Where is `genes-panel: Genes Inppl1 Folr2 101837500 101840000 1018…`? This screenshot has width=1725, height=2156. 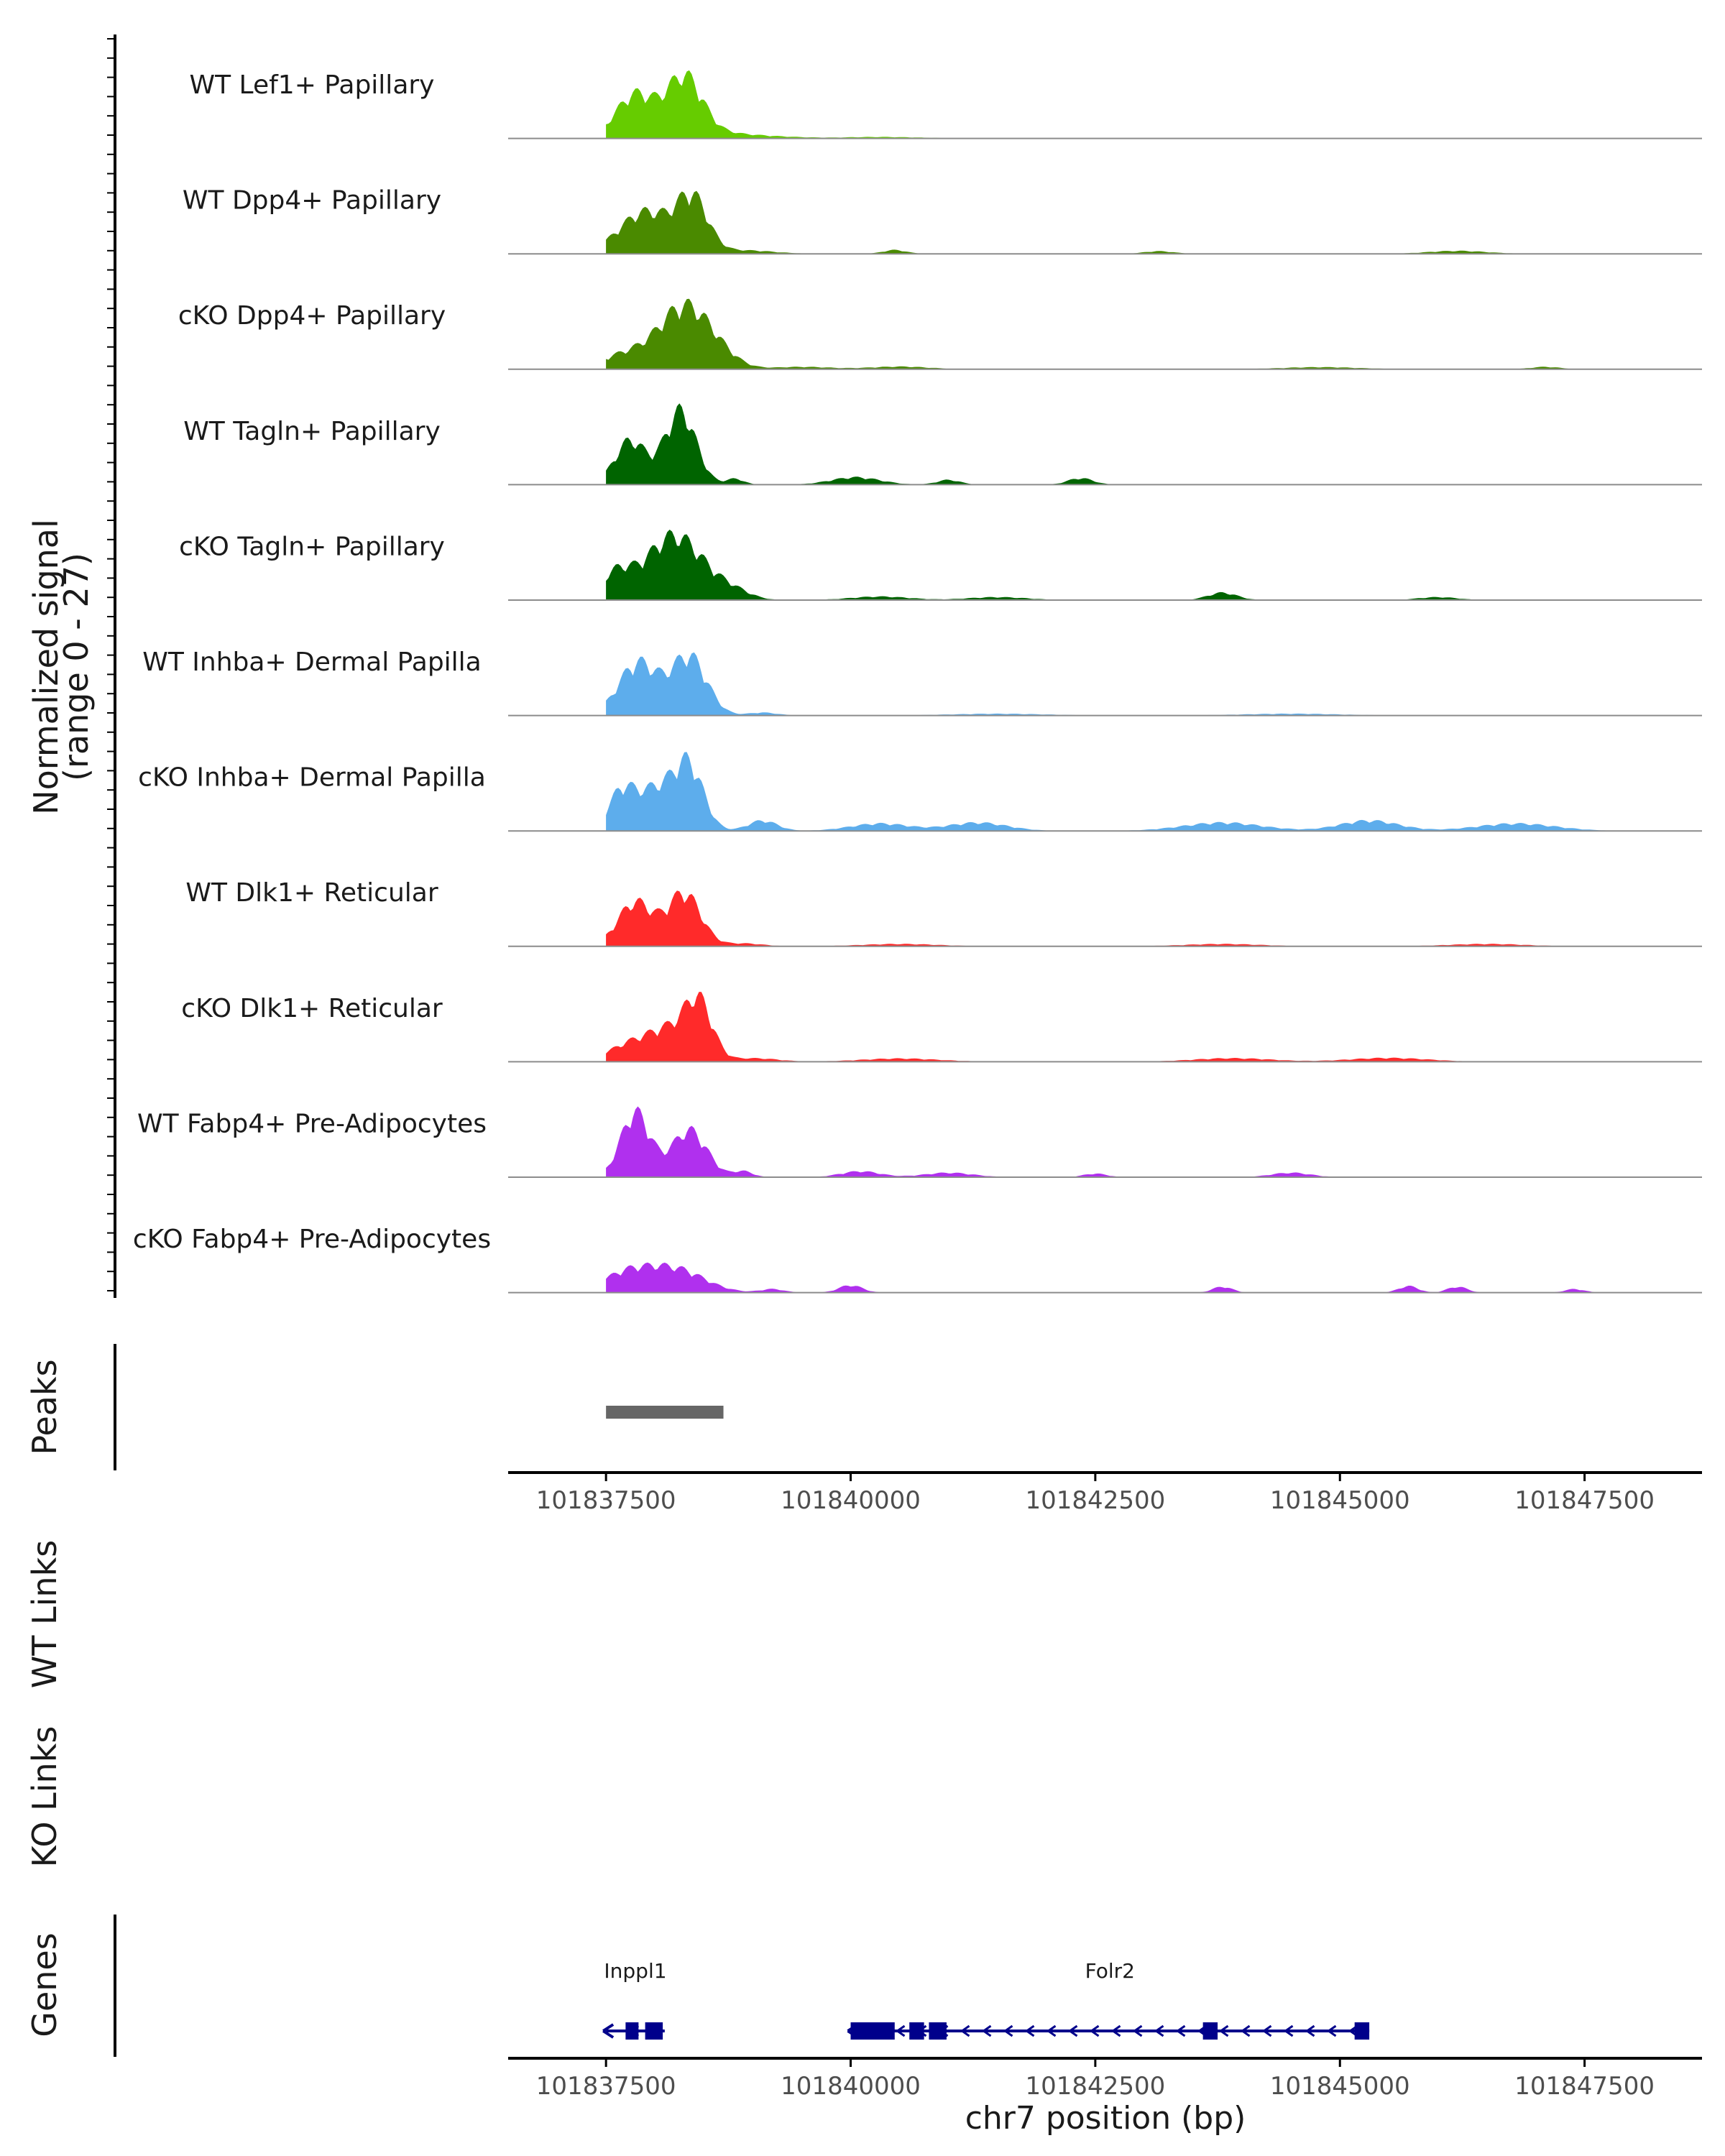
genes-panel: Genes Inppl1 Folr2 101837500 101840000 1018… is located at coordinates (863, 2026).